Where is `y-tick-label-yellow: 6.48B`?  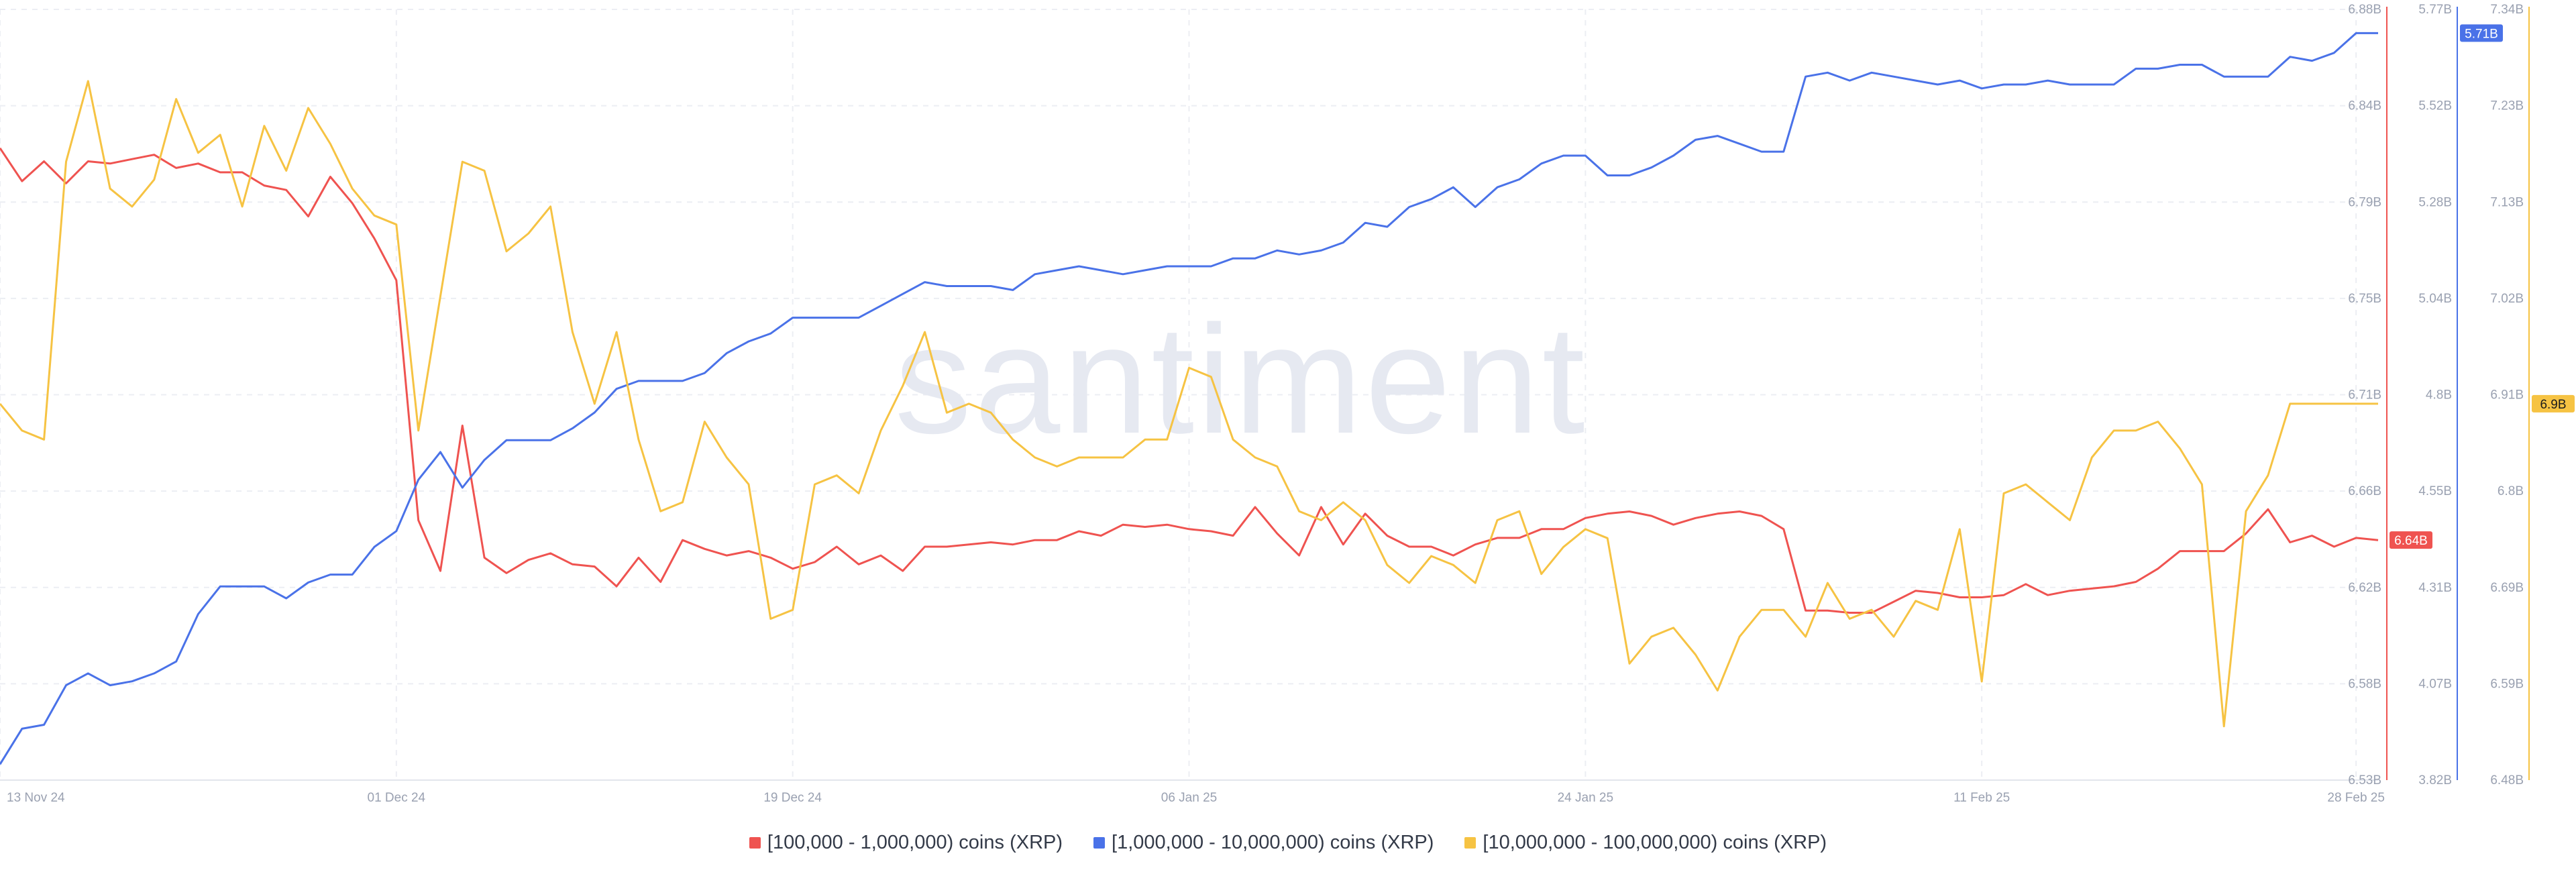 y-tick-label-yellow: 6.48B is located at coordinates (2507, 780).